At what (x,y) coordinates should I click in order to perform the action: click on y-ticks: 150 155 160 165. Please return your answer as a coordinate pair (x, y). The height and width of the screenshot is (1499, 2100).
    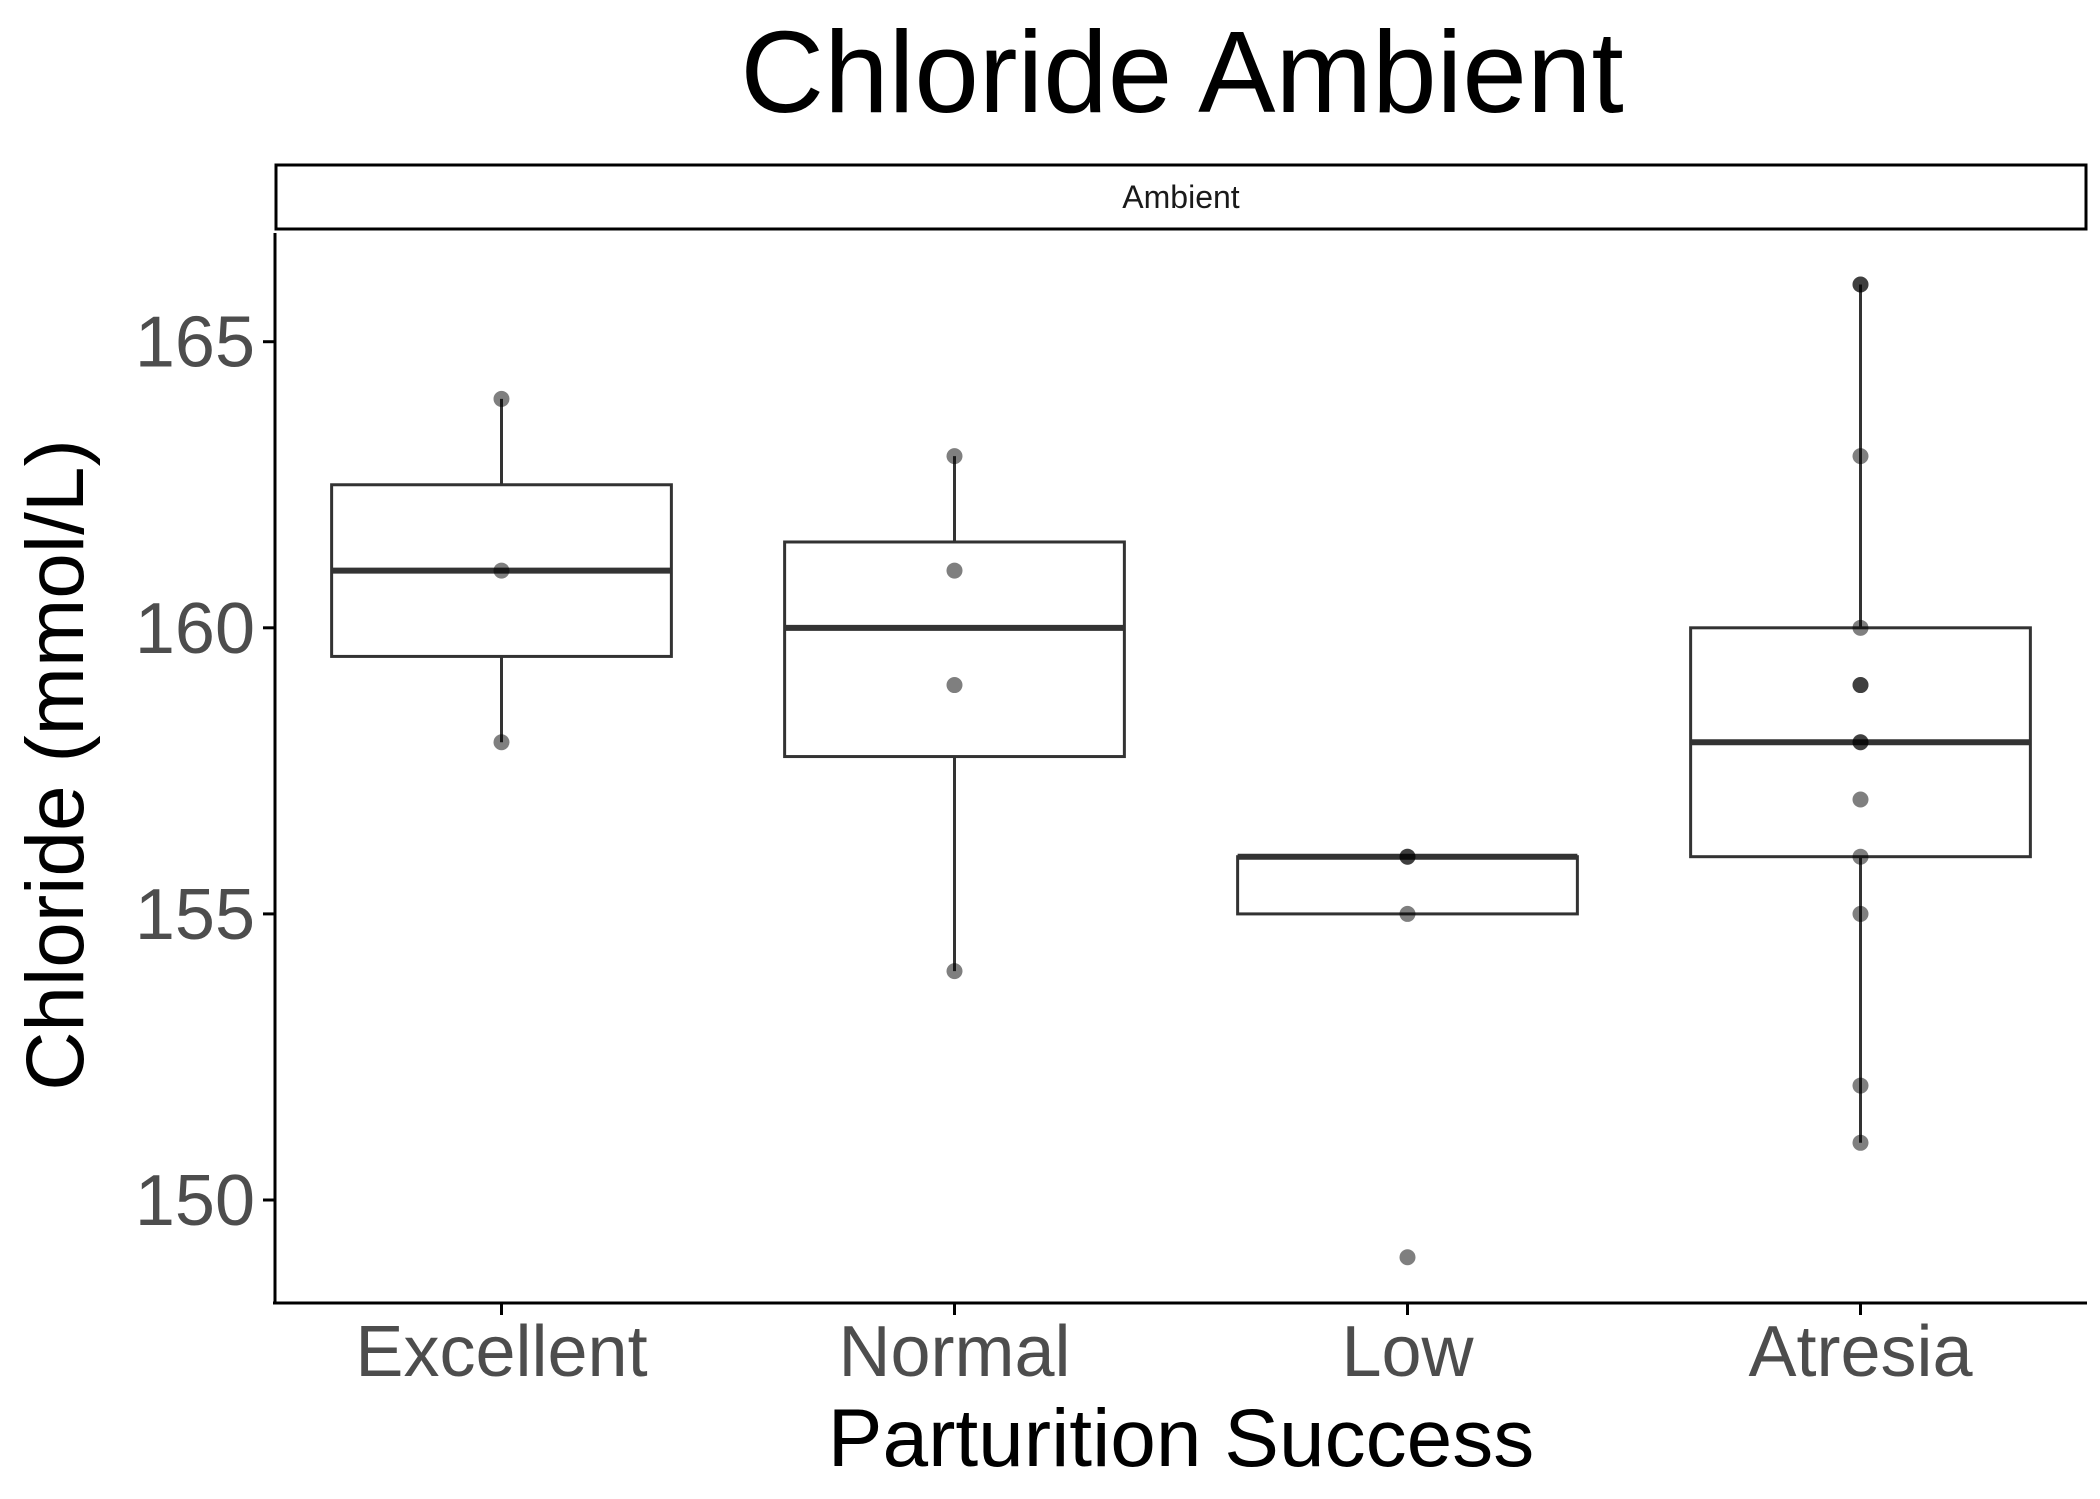
    Looking at the image, I should click on (205, 772).